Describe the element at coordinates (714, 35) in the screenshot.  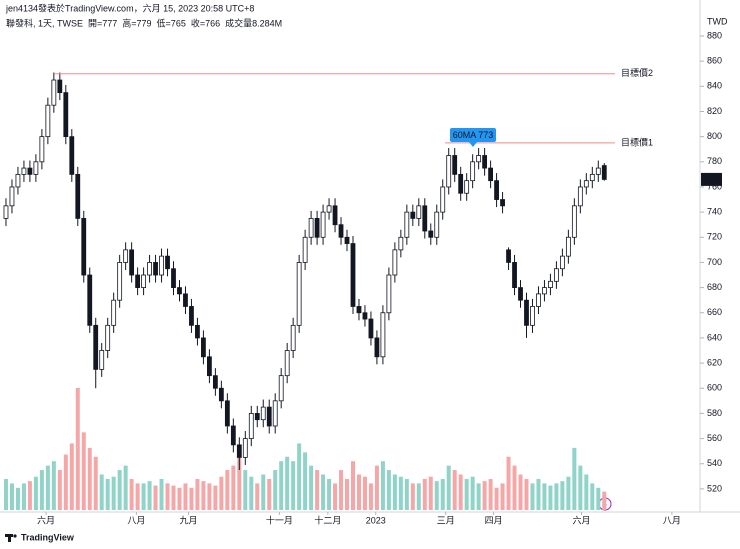
I see `y-tick-label: 880` at that location.